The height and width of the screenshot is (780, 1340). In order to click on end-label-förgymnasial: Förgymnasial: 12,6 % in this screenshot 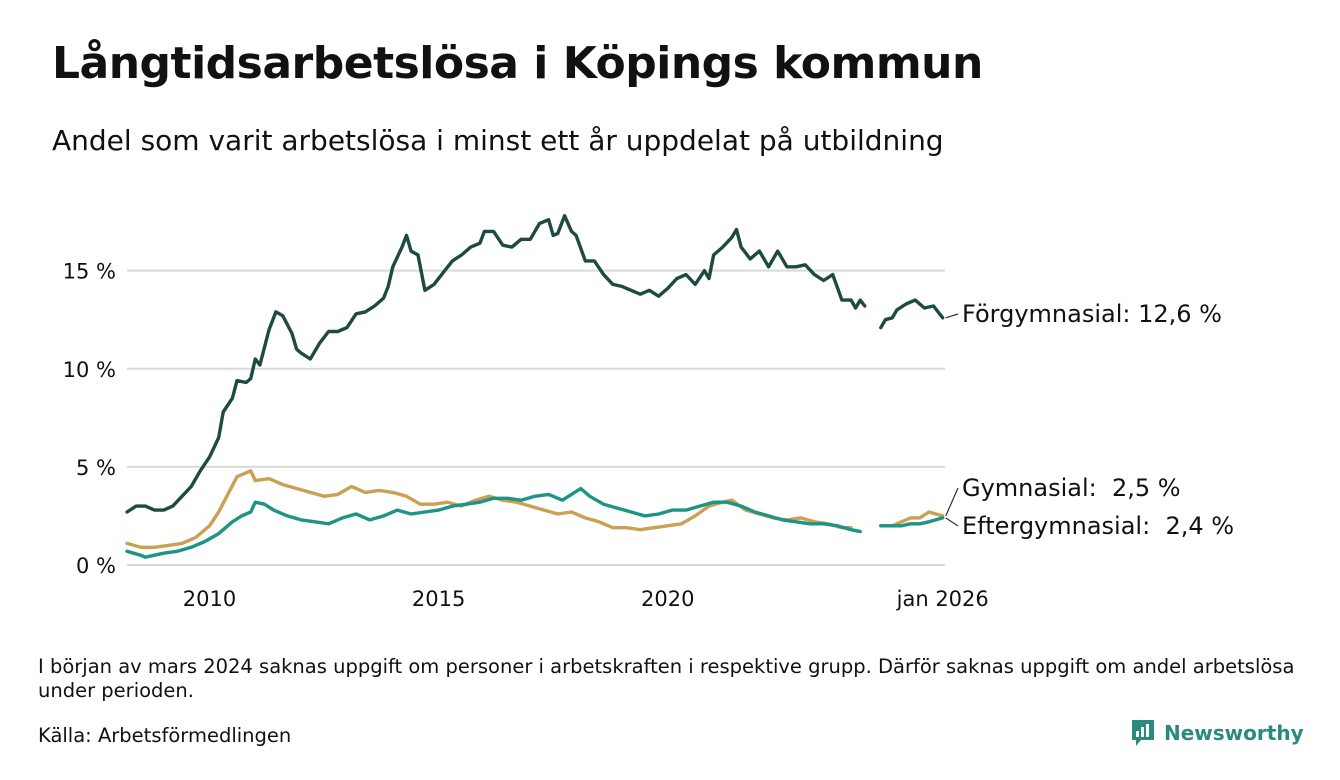, I will do `click(1092, 314)`.